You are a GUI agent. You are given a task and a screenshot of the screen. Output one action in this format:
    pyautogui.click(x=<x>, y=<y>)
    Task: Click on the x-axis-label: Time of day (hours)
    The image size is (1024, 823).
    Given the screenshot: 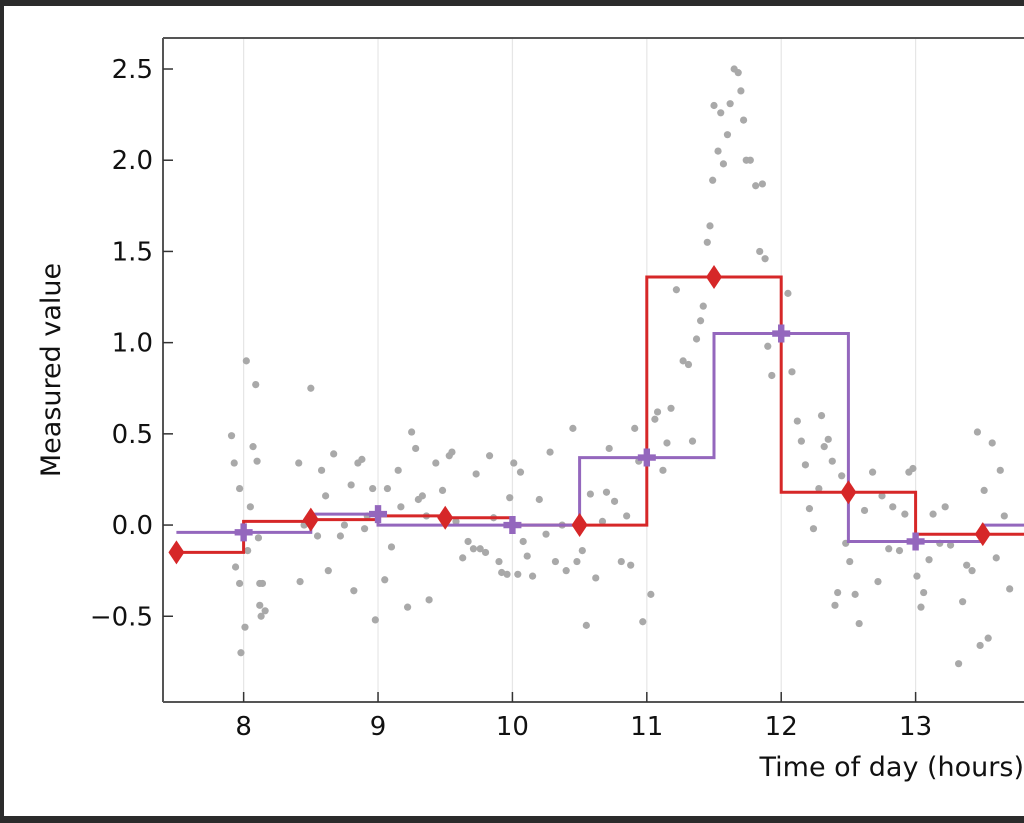 What is the action you would take?
    pyautogui.click(x=891, y=767)
    